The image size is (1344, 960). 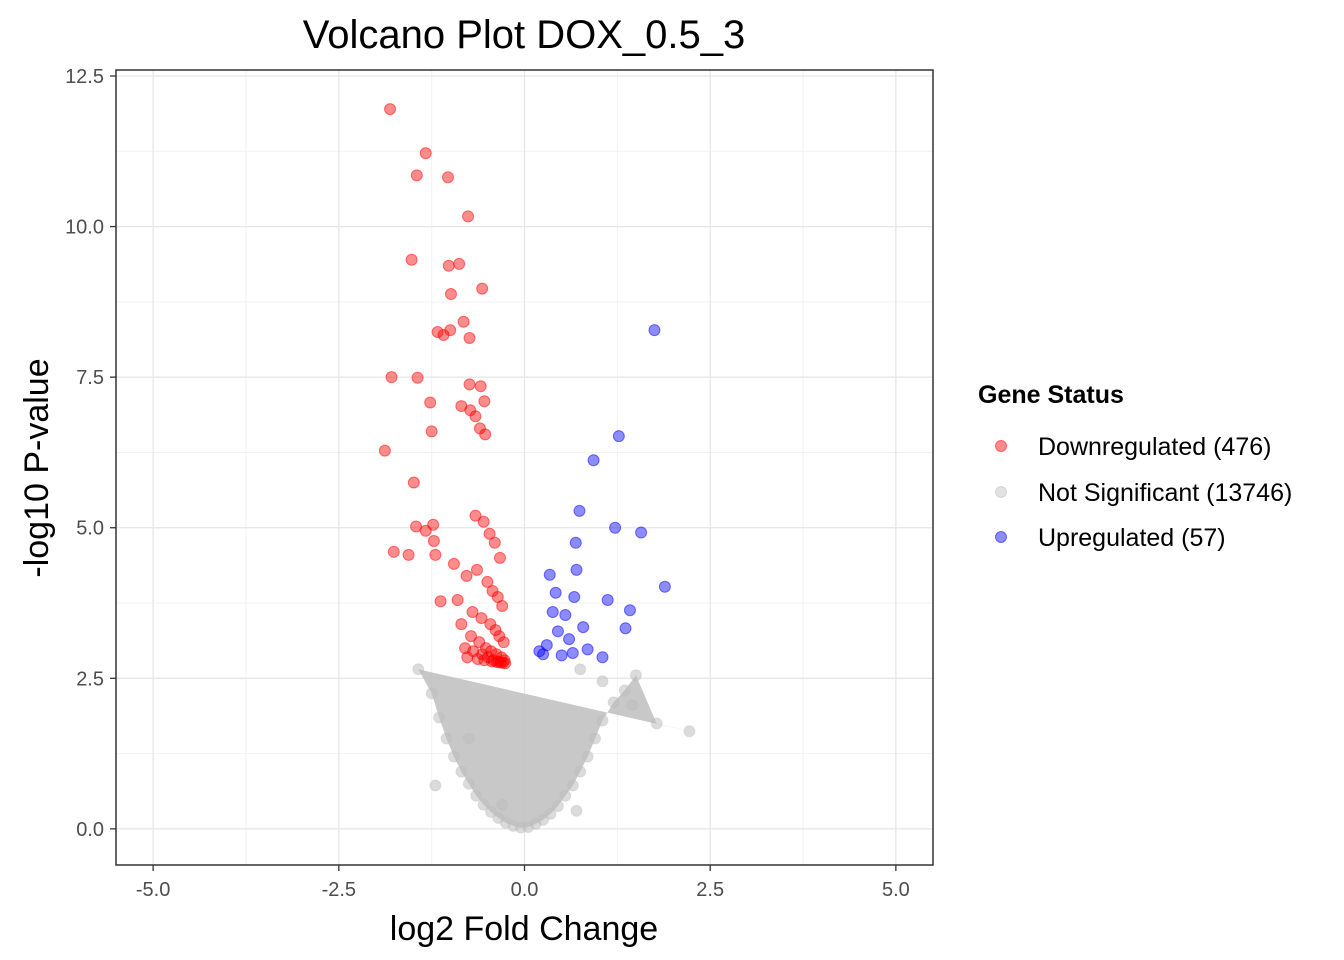 I want to click on legend-key-upregulated, so click(x=1001, y=537).